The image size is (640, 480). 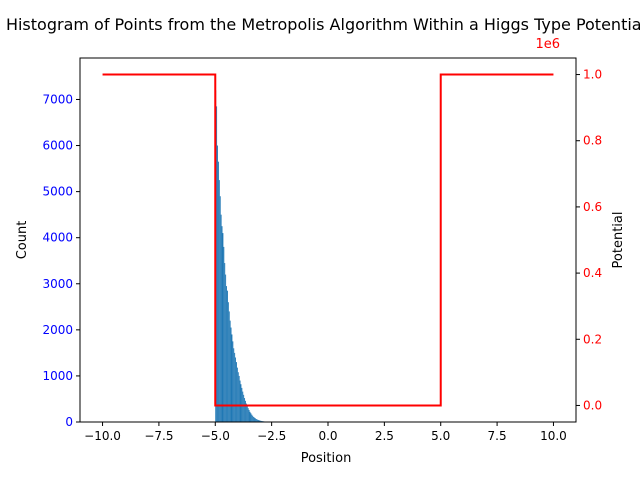 I want to click on right-tick-label: 0.8, so click(x=592, y=141).